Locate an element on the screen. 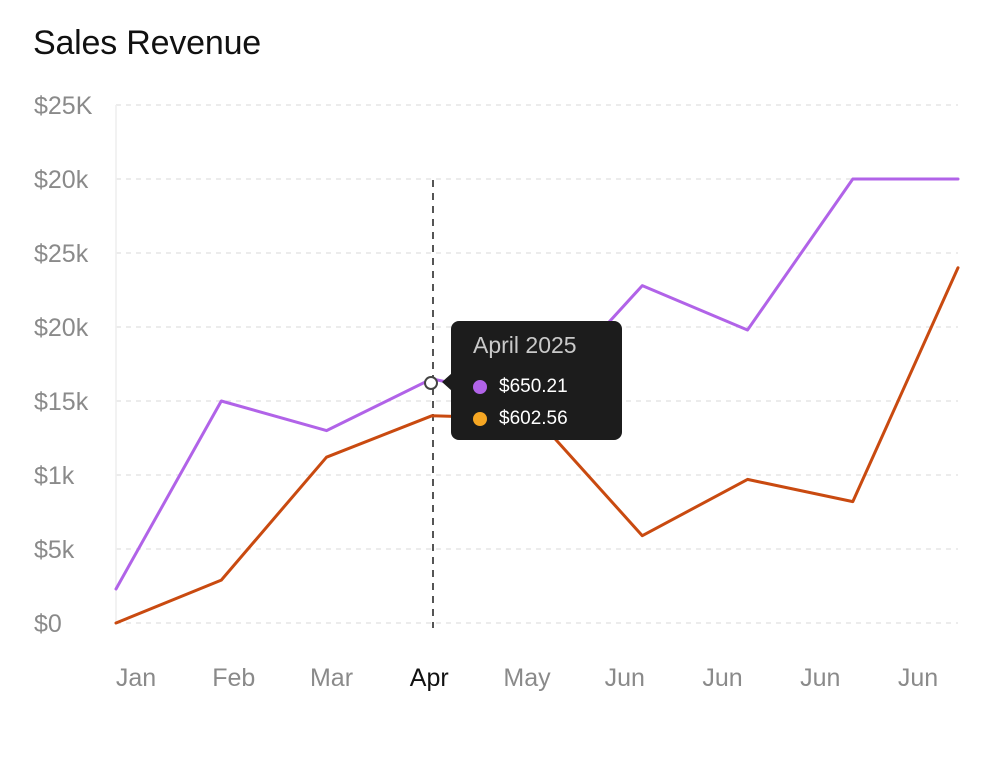  tooltip-arrow is located at coordinates (447, 382).